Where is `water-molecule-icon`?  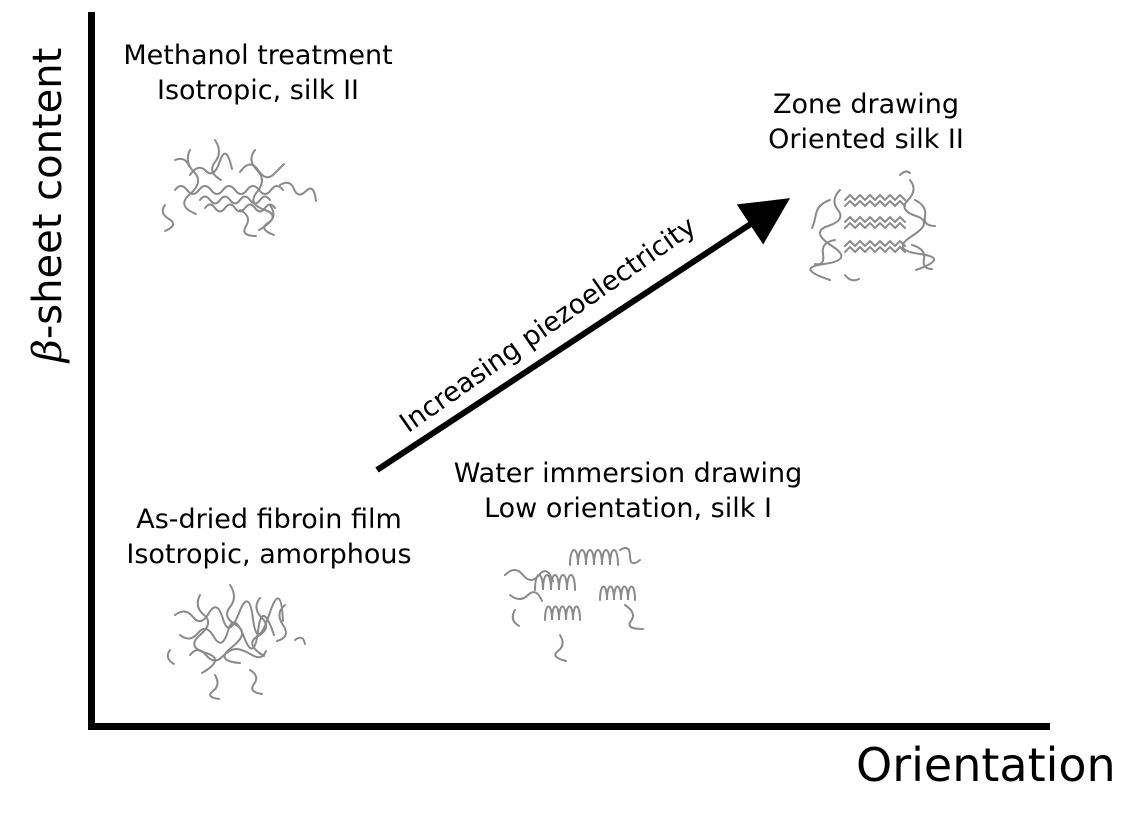 water-molecule-icon is located at coordinates (574, 604).